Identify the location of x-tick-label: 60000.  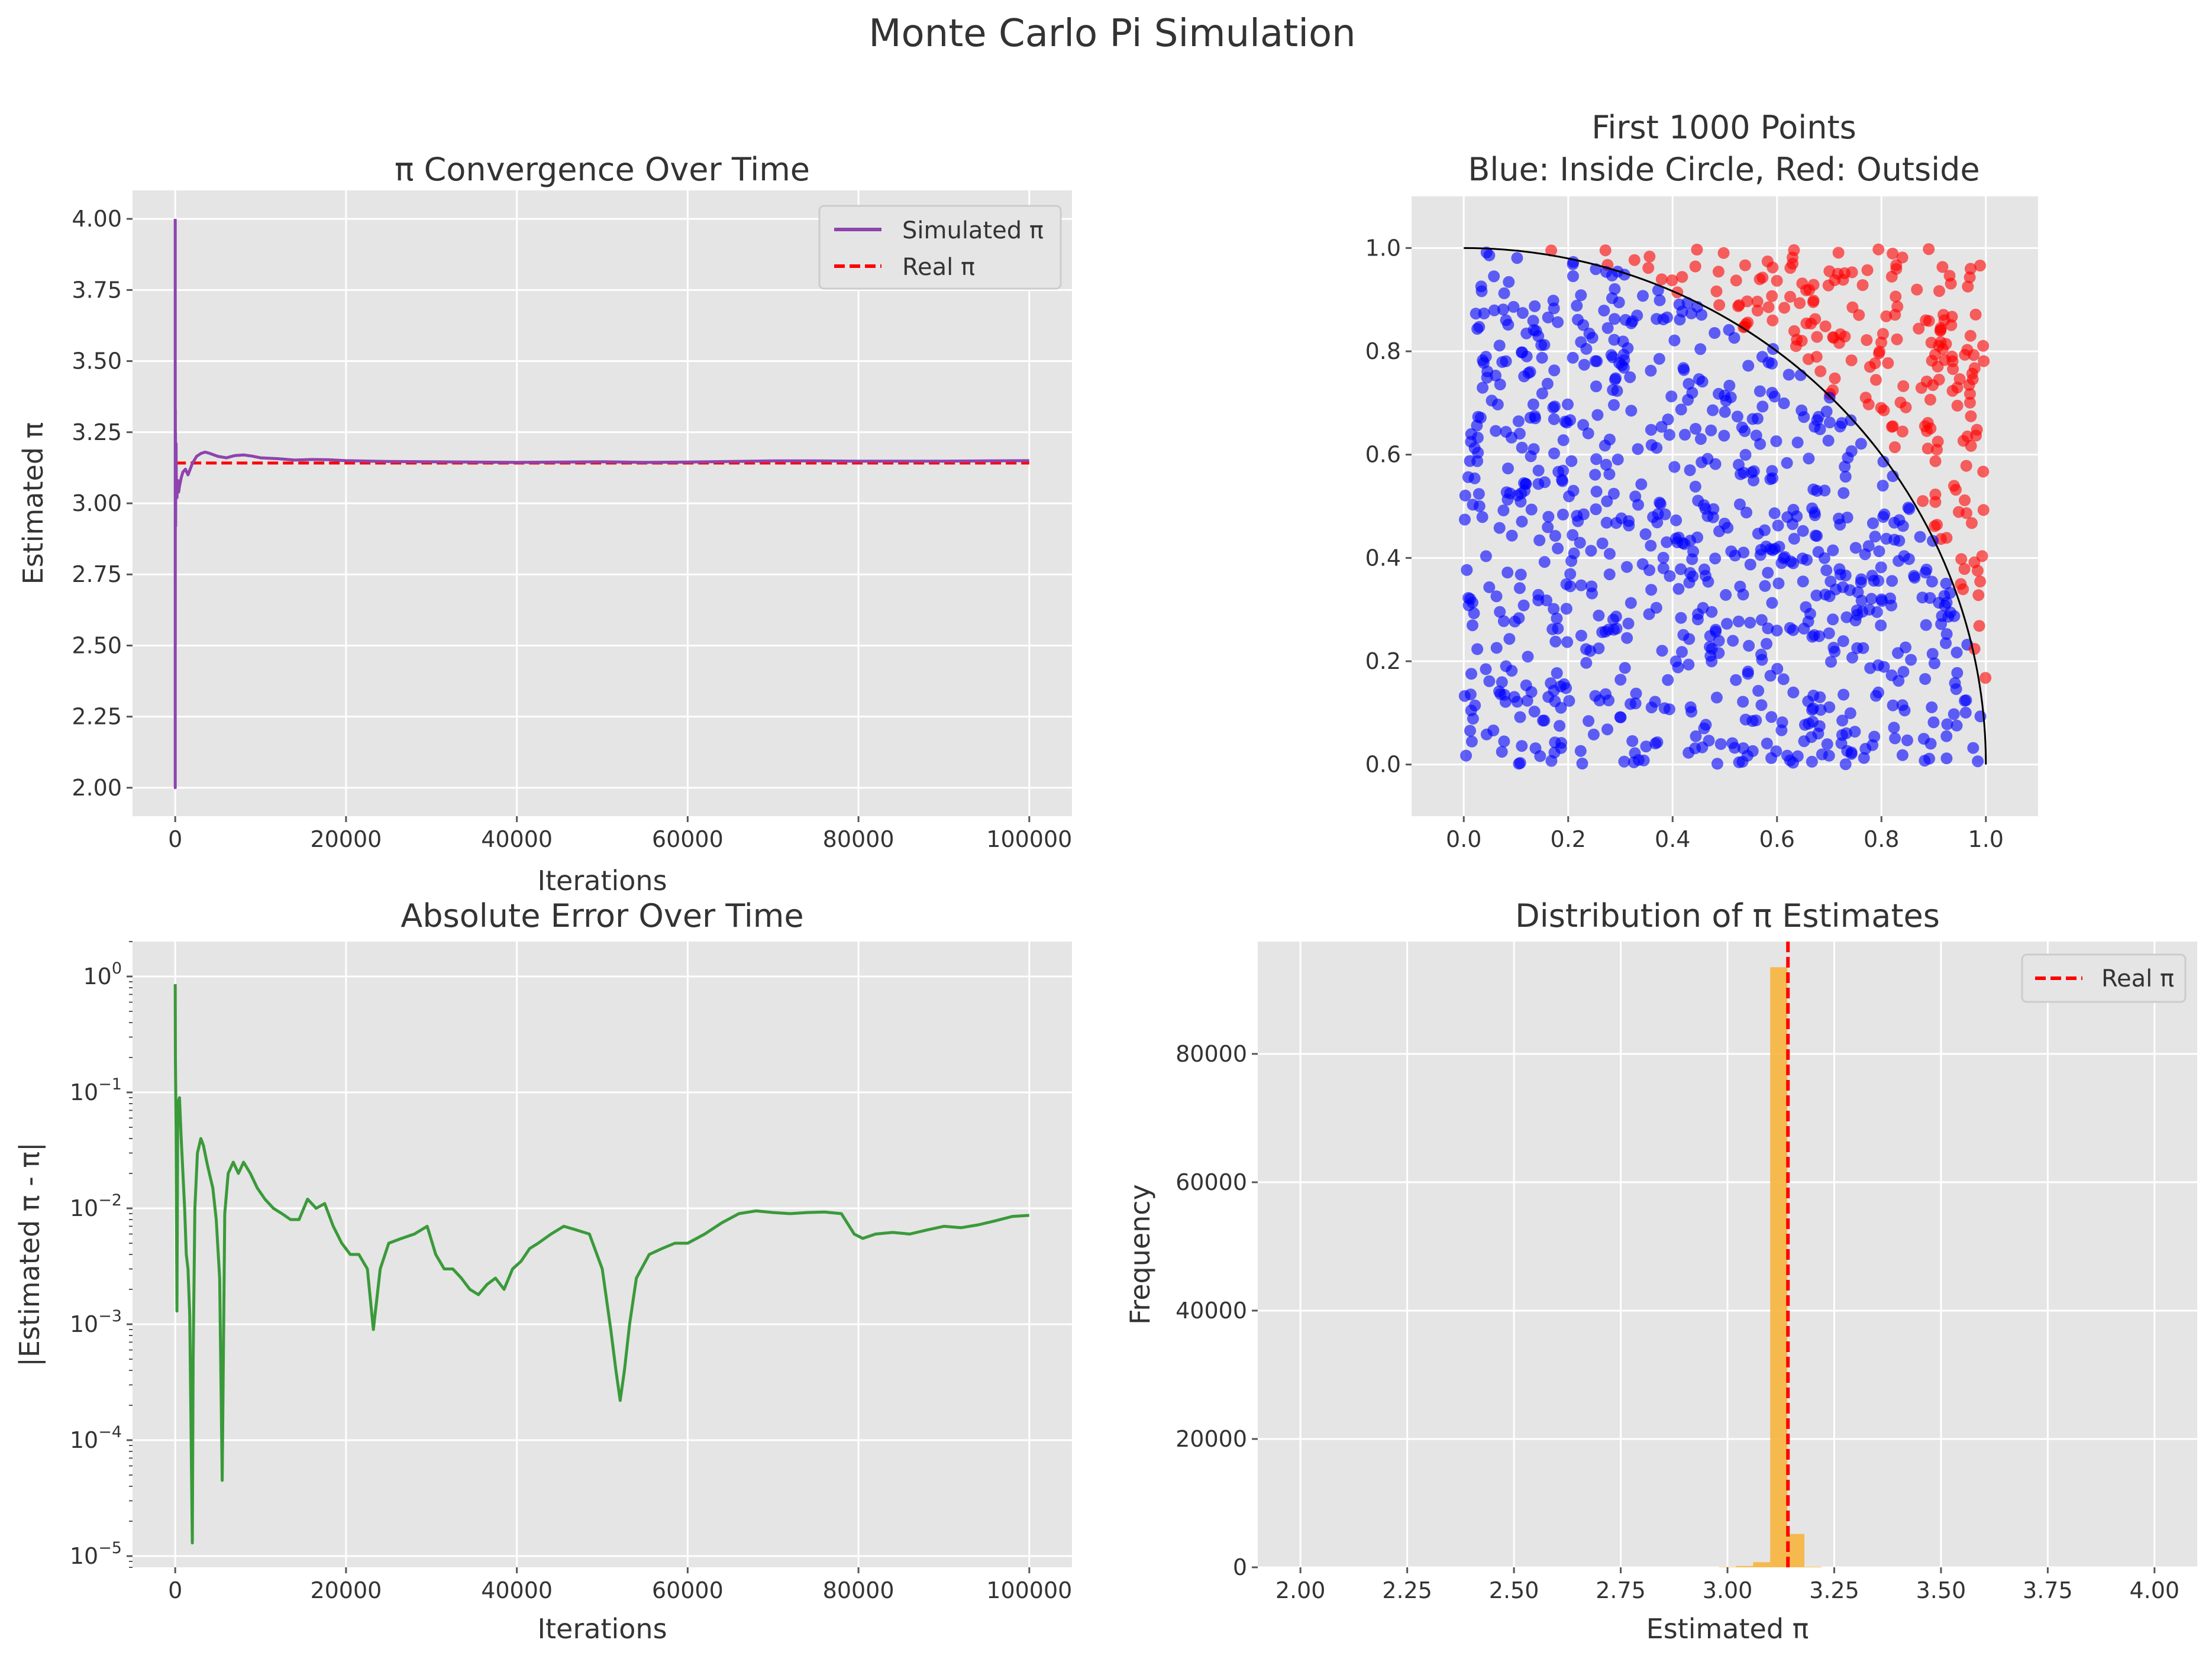
(688, 839).